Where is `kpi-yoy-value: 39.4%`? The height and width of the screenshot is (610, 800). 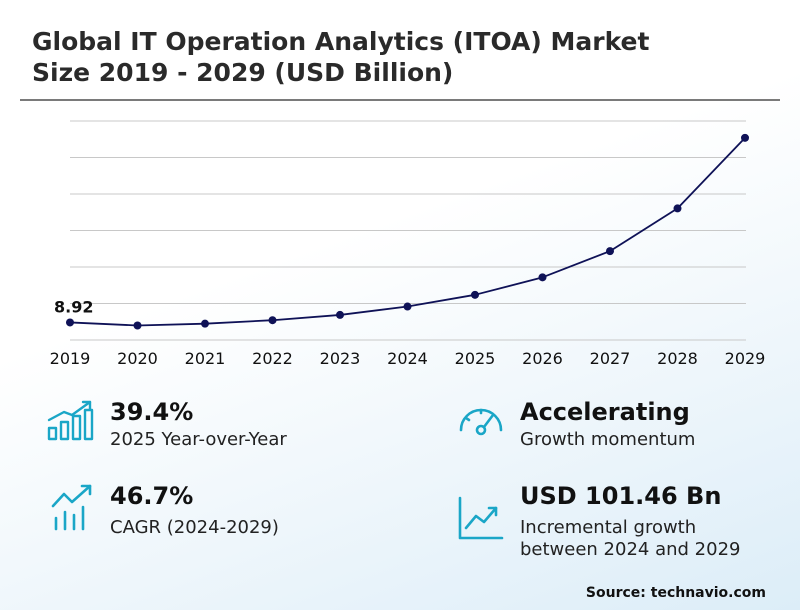
kpi-yoy-value: 39.4% is located at coordinates (152, 412).